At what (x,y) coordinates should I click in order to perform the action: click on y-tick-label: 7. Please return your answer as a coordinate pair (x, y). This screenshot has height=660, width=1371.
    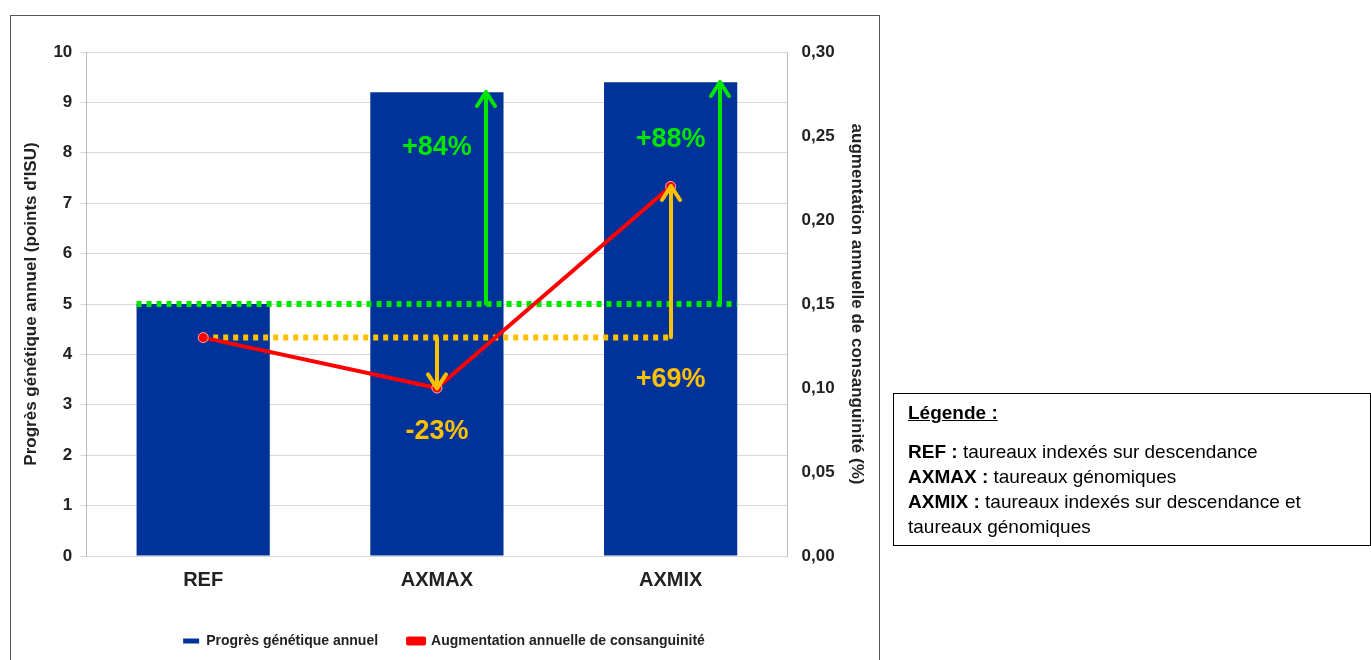
    Looking at the image, I should click on (67, 202).